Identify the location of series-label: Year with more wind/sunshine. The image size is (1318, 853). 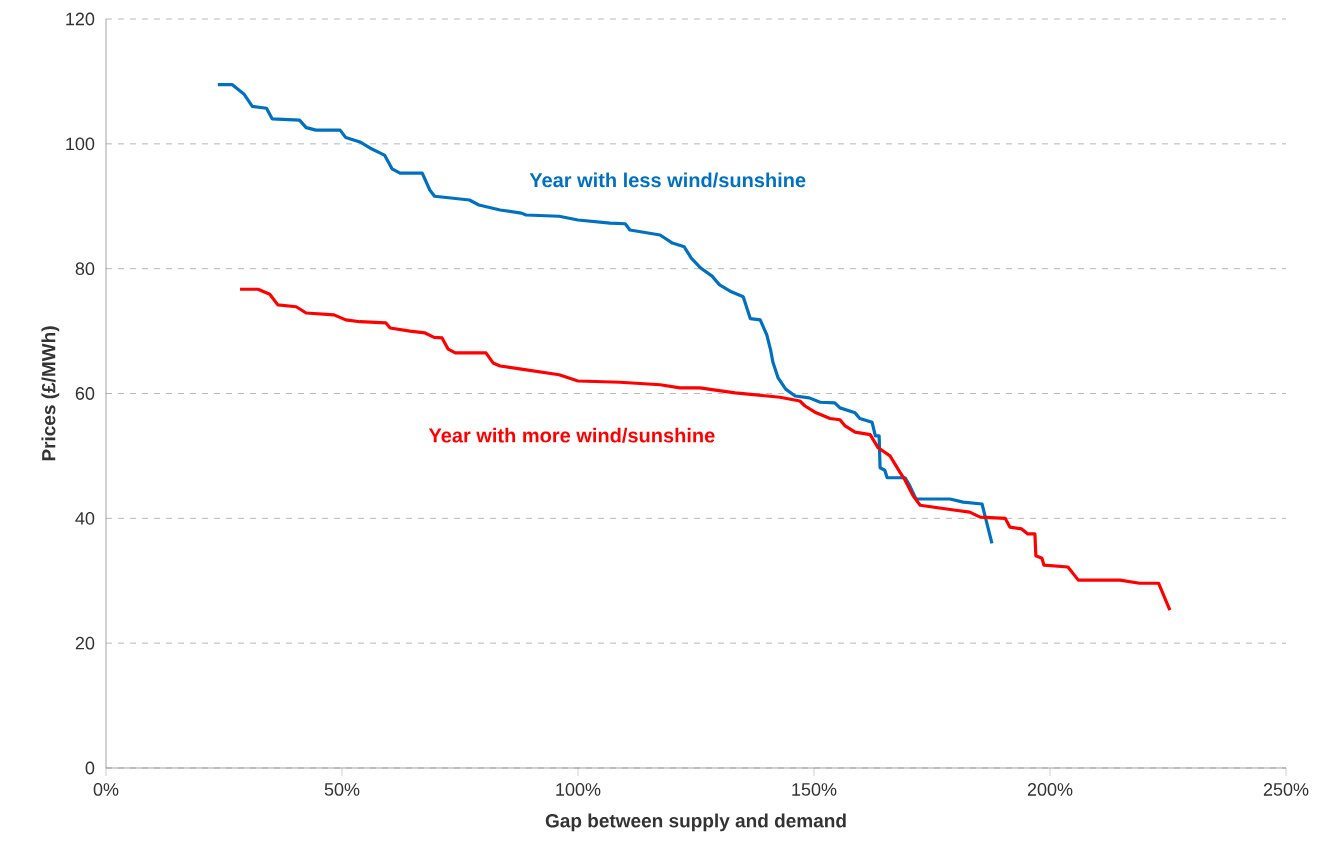
(571, 435).